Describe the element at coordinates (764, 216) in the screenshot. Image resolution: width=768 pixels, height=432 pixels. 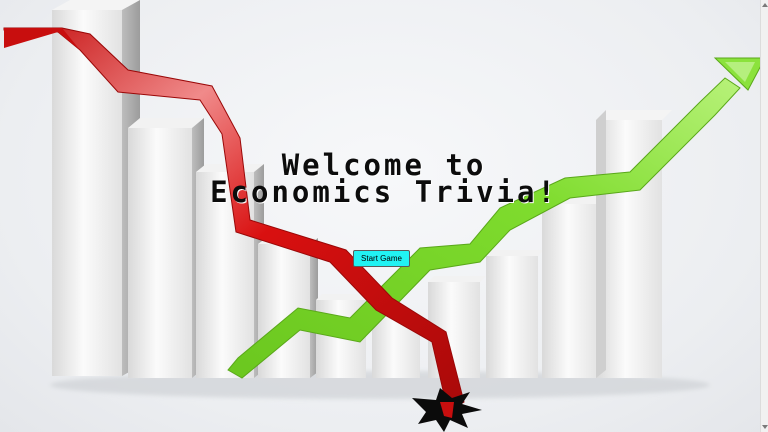
I see `vertical-scrollbar` at that location.